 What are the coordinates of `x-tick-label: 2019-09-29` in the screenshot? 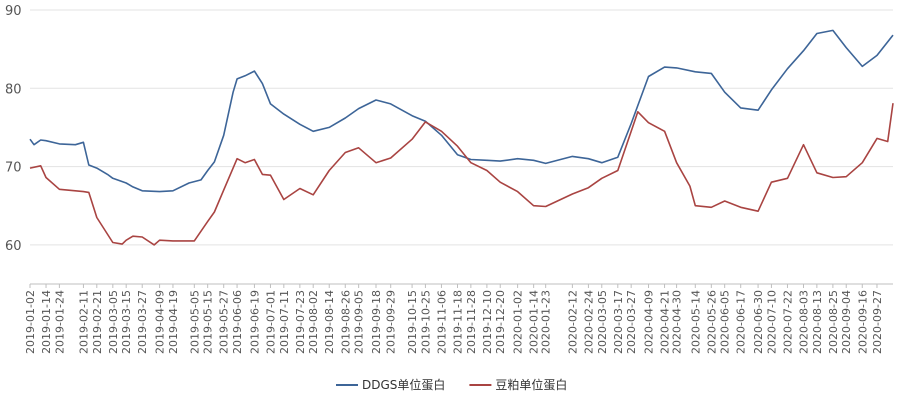 It's located at (391, 322).